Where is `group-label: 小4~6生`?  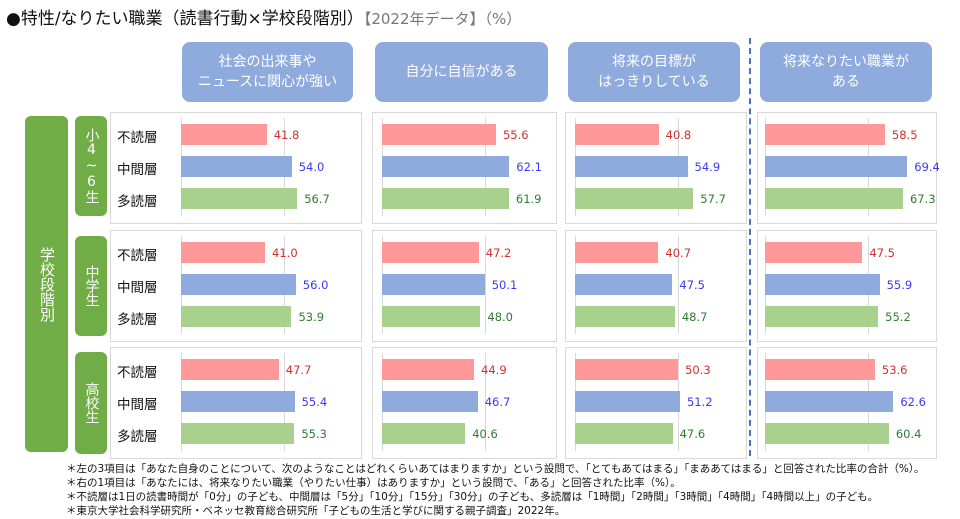 group-label: 小4~6生 is located at coordinates (91, 166).